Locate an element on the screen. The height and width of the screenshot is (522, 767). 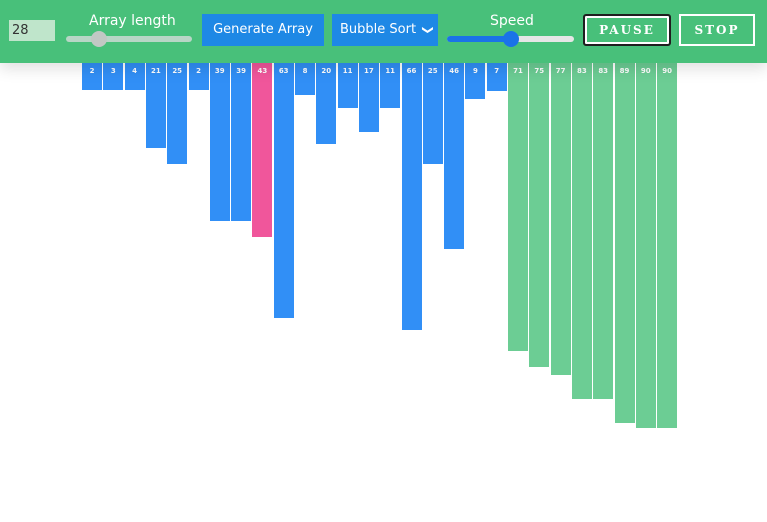
array-length-slider-thumb is located at coordinates (98, 39).